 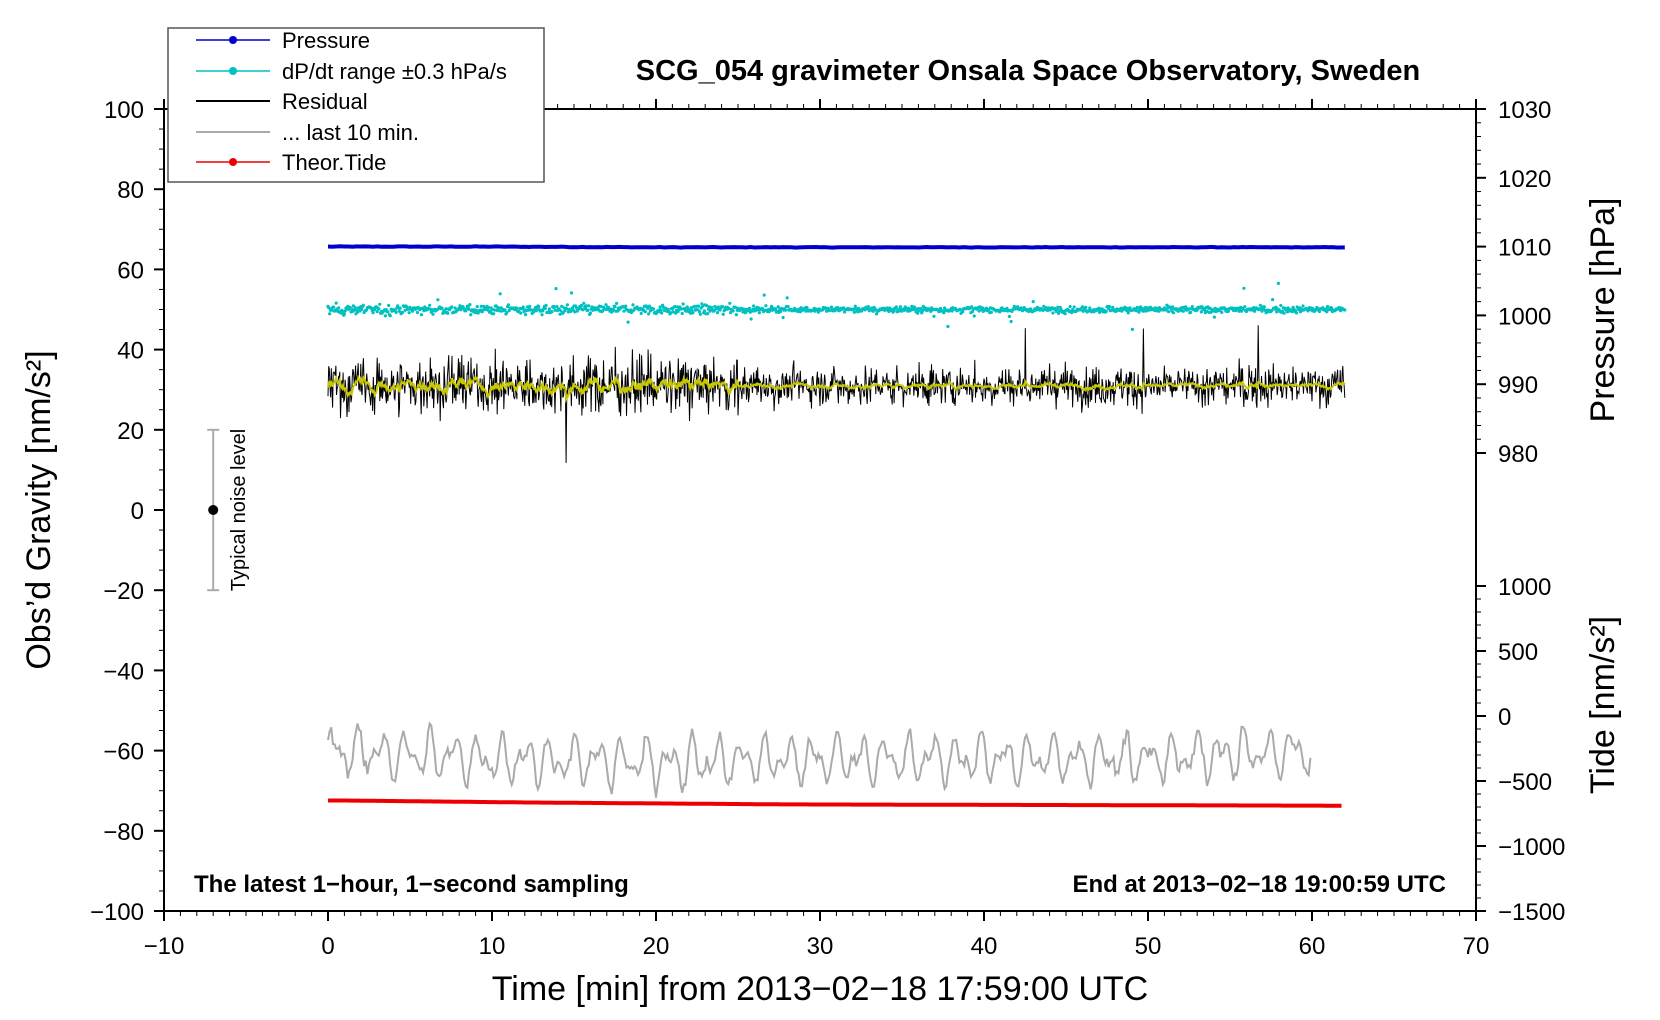 I want to click on x-tick-label: 0, so click(x=327, y=946).